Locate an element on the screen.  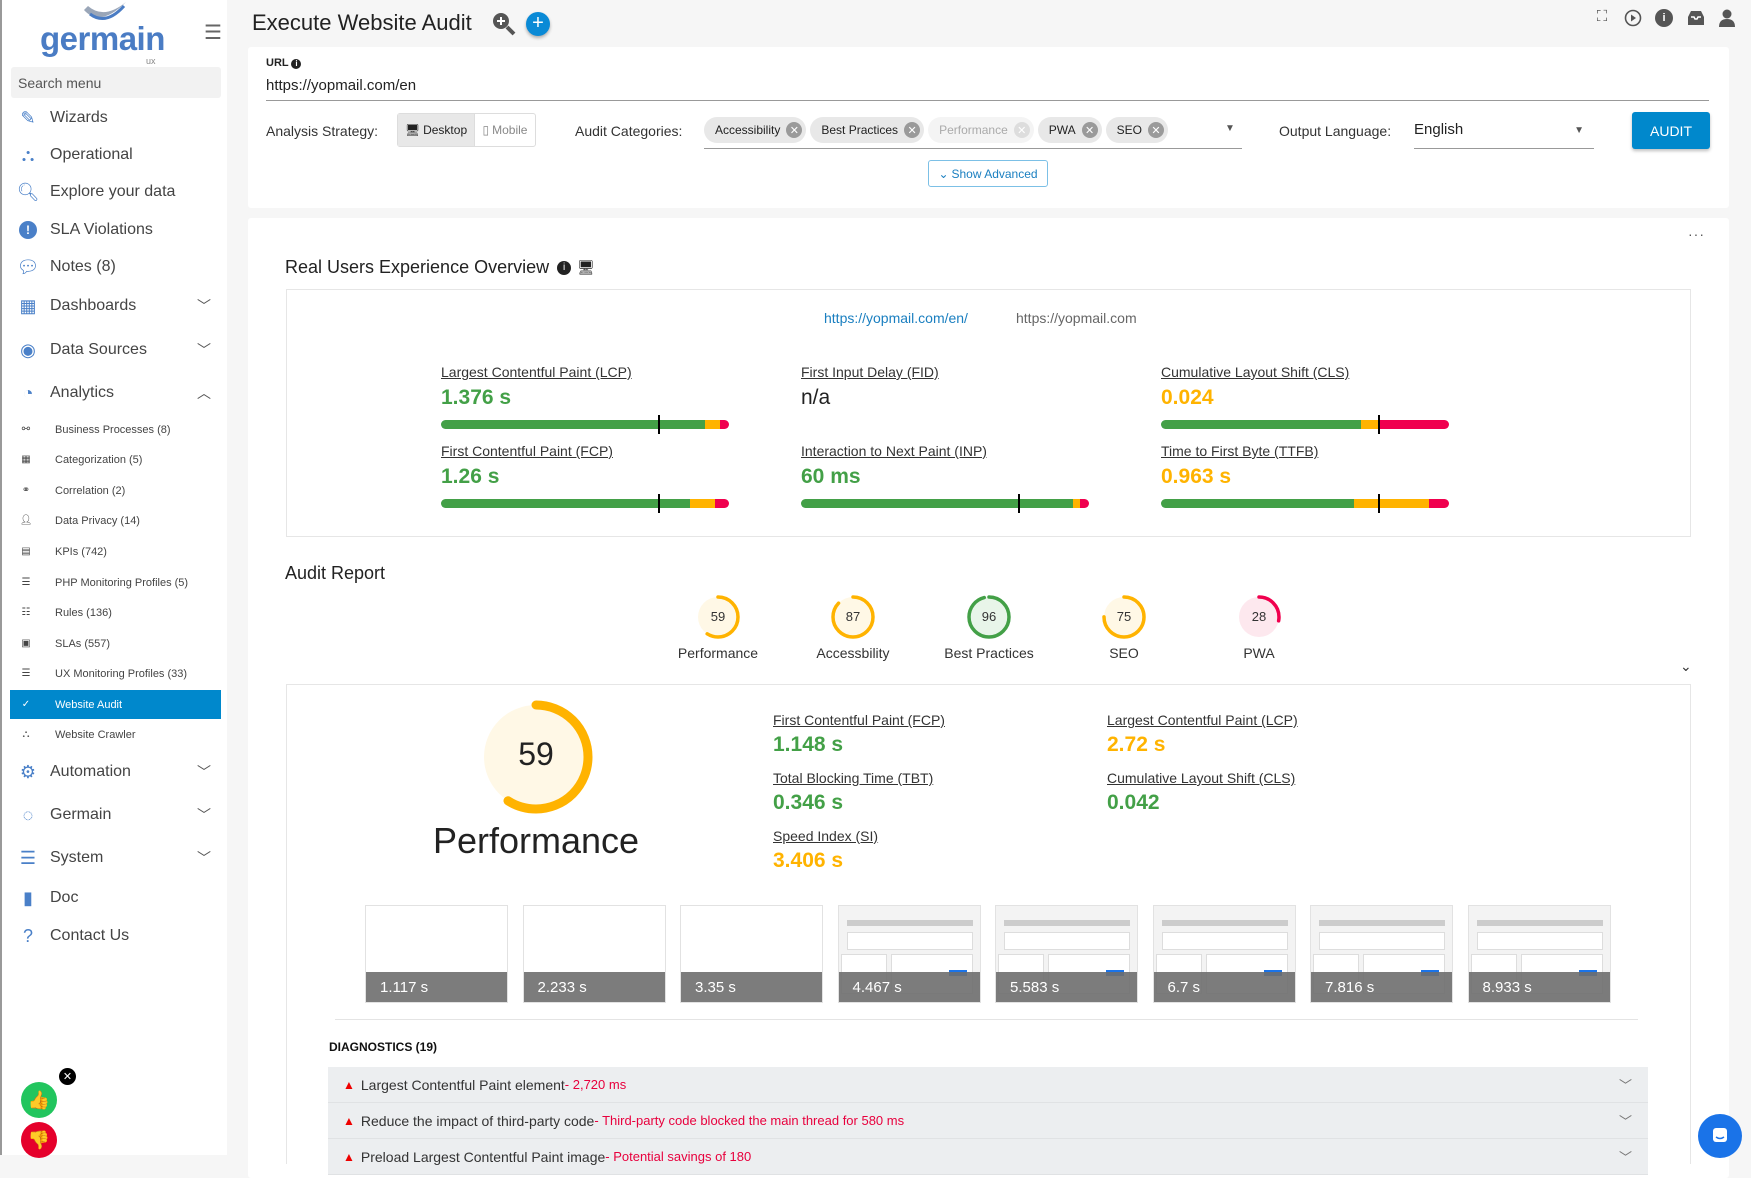
sidebar-item-automation: ⚙ Automation ﹀ is located at coordinates (118, 772).